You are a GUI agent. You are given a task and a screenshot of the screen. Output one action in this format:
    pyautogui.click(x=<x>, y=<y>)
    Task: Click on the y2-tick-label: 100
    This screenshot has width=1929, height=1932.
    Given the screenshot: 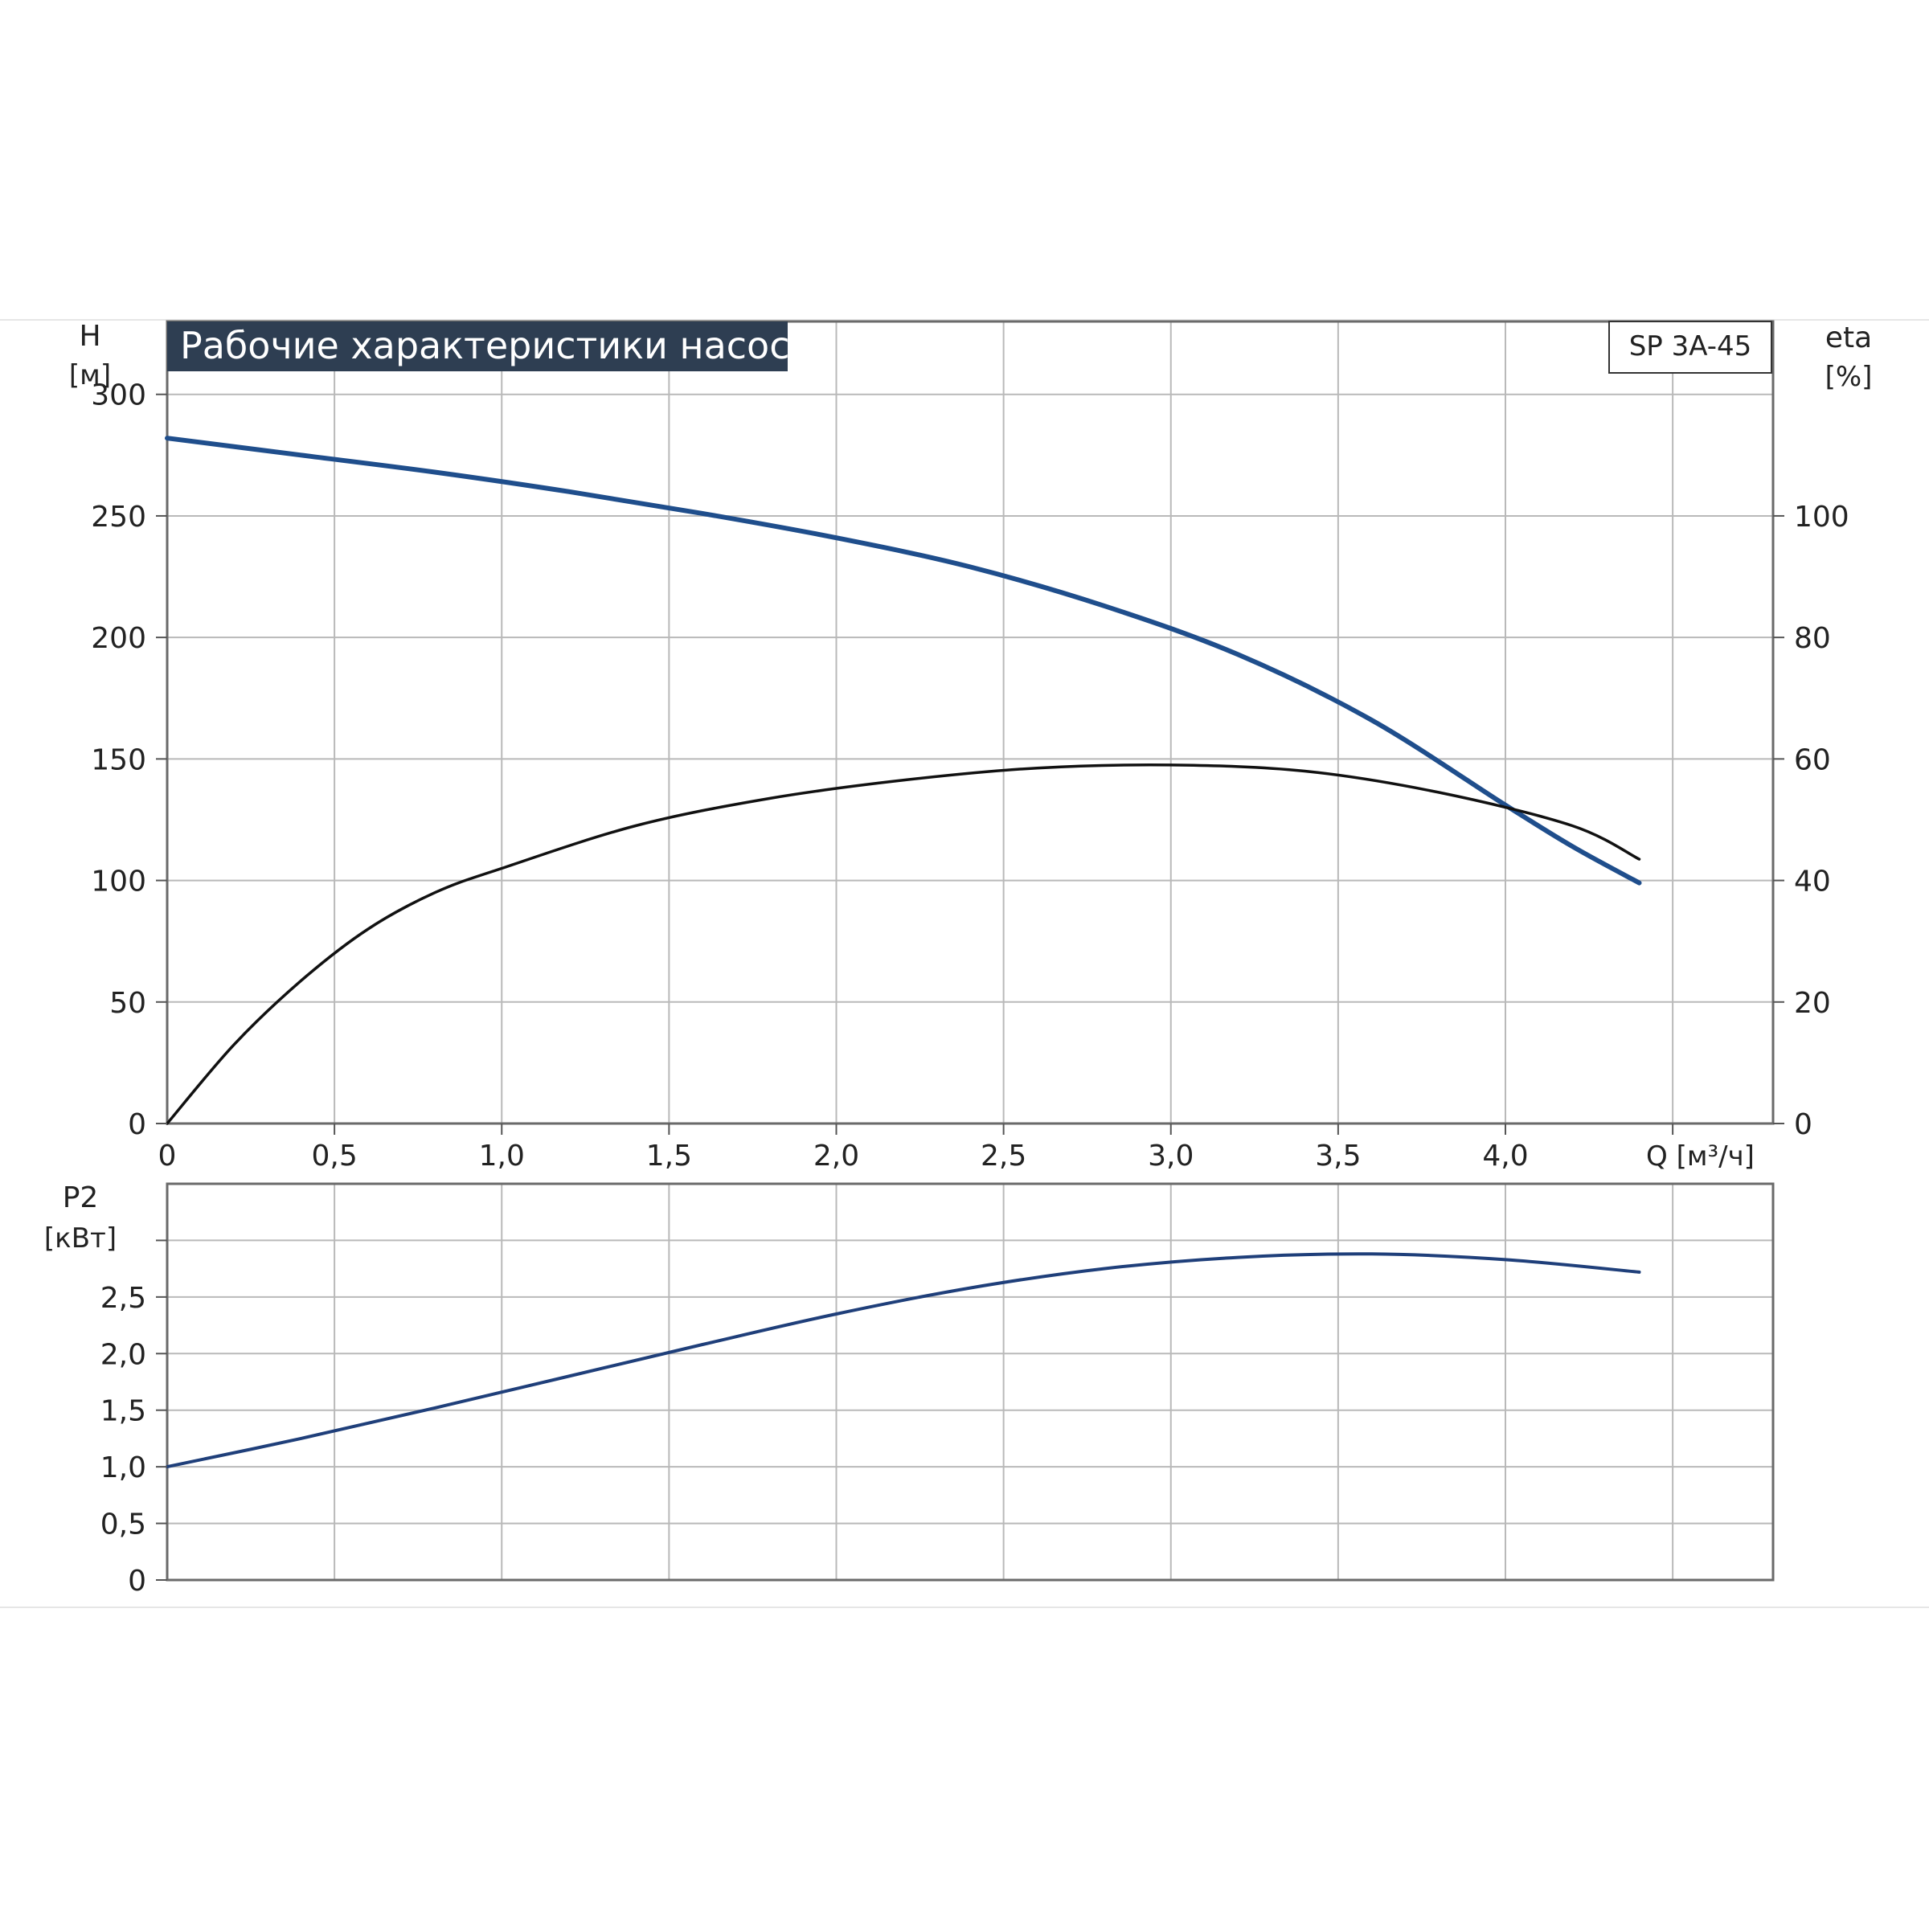 What is the action you would take?
    pyautogui.click(x=1821, y=517)
    